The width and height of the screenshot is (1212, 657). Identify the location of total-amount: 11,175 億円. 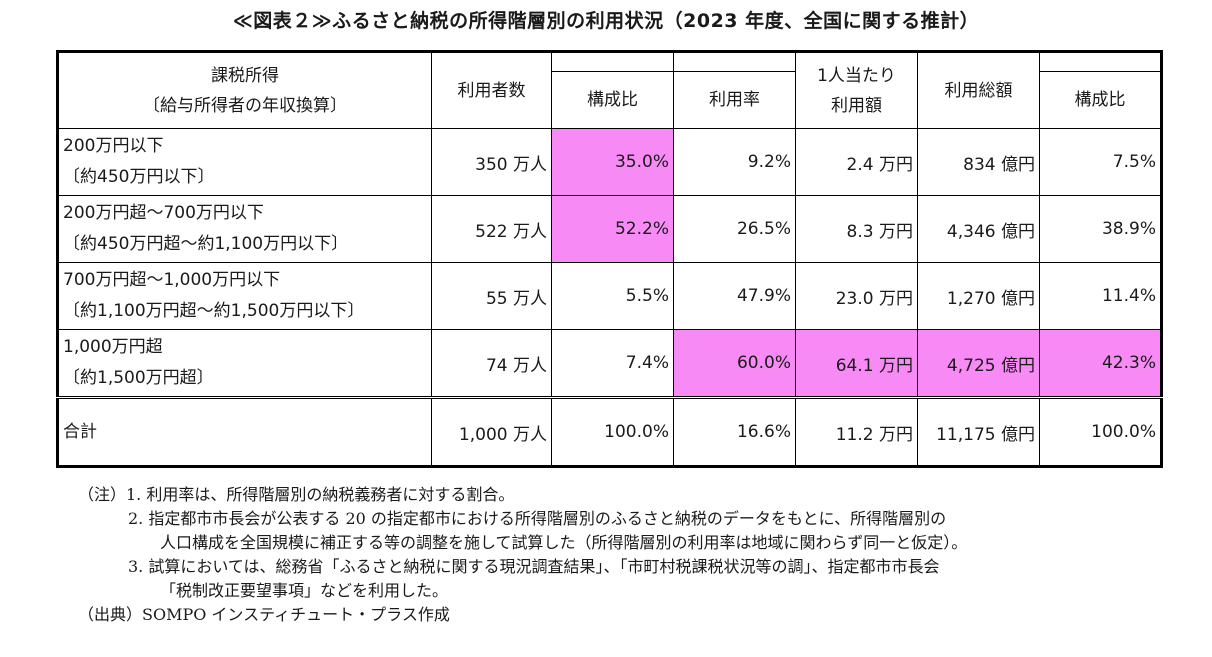
(978, 431).